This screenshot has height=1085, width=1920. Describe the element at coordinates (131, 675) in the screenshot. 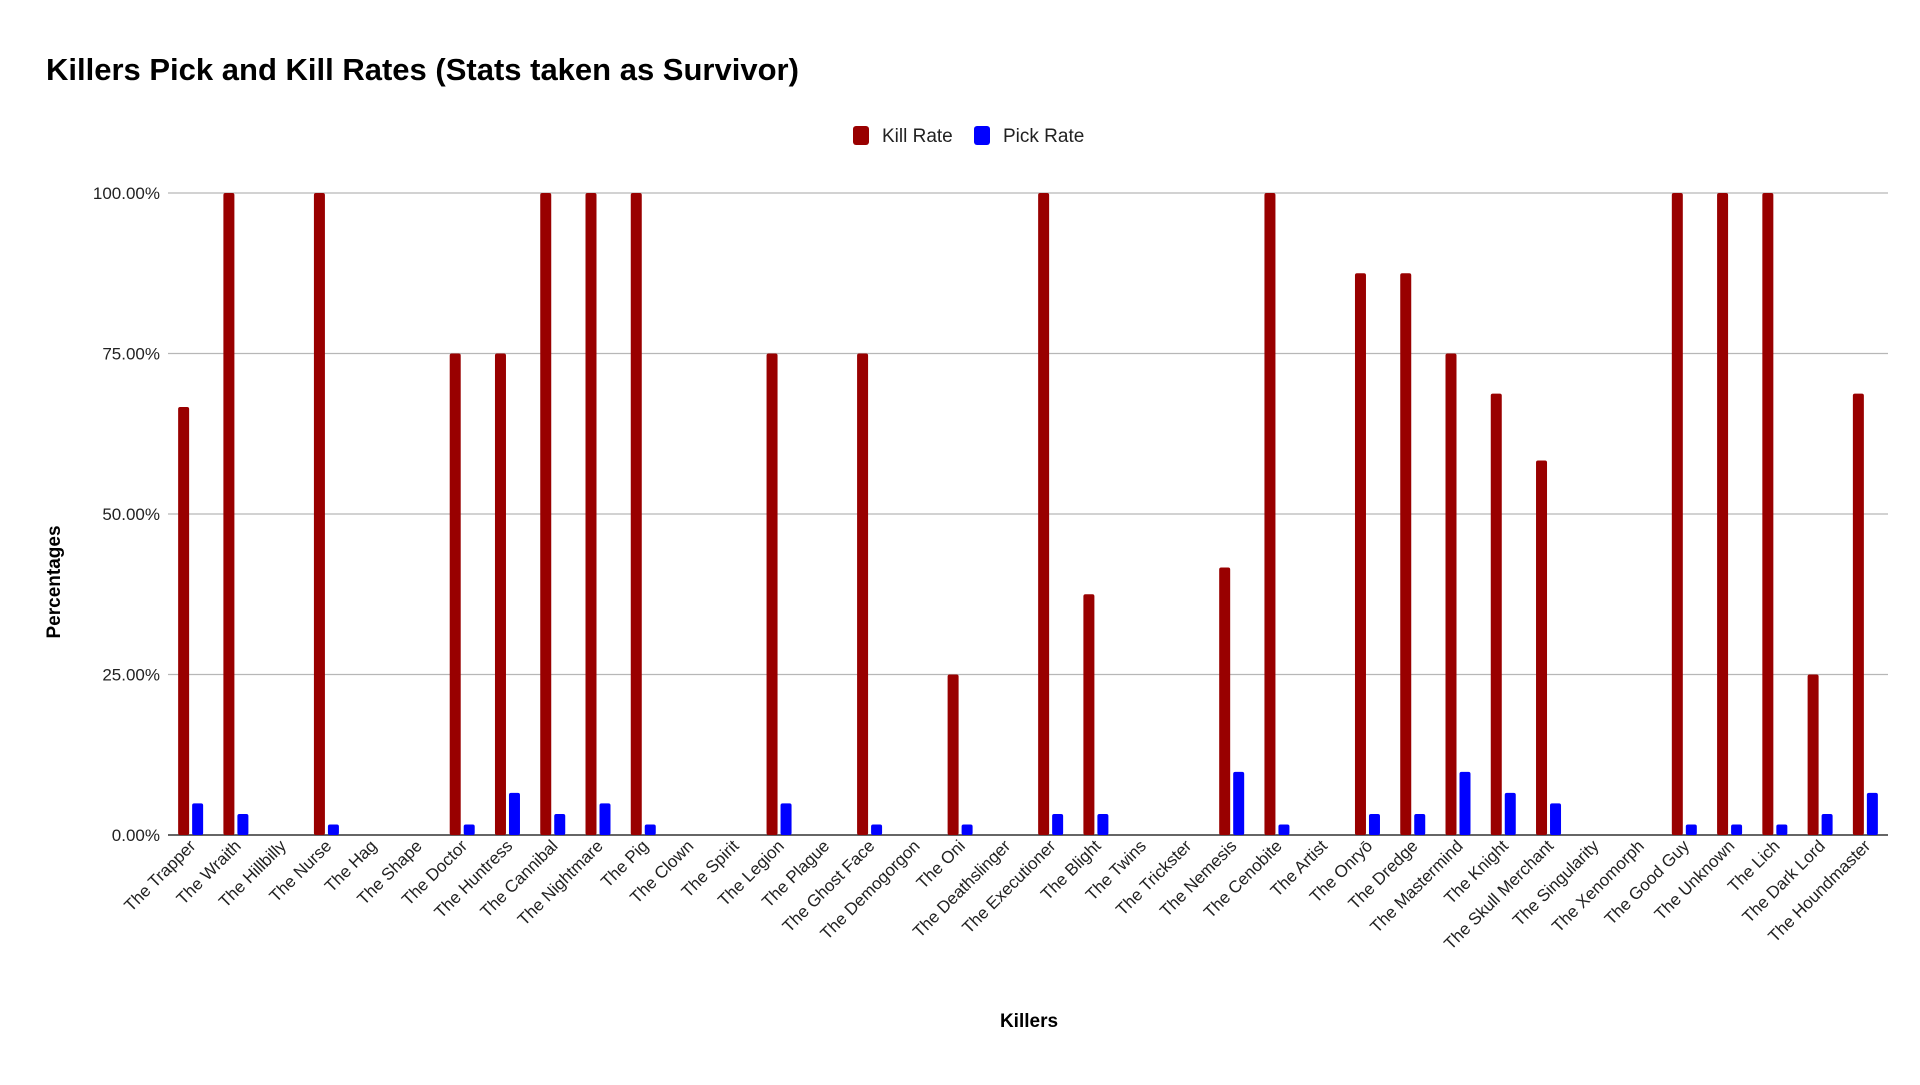

I see `y-tick-label: 25.00%` at that location.